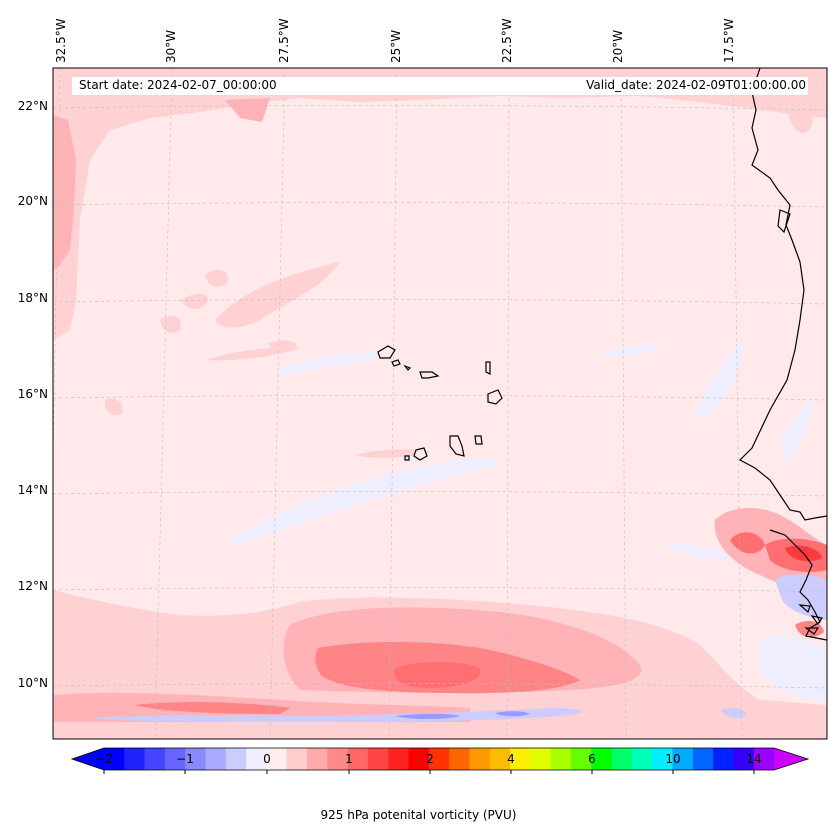  What do you see at coordinates (592, 759) in the screenshot?
I see `cbar-tick-6: 6` at bounding box center [592, 759].